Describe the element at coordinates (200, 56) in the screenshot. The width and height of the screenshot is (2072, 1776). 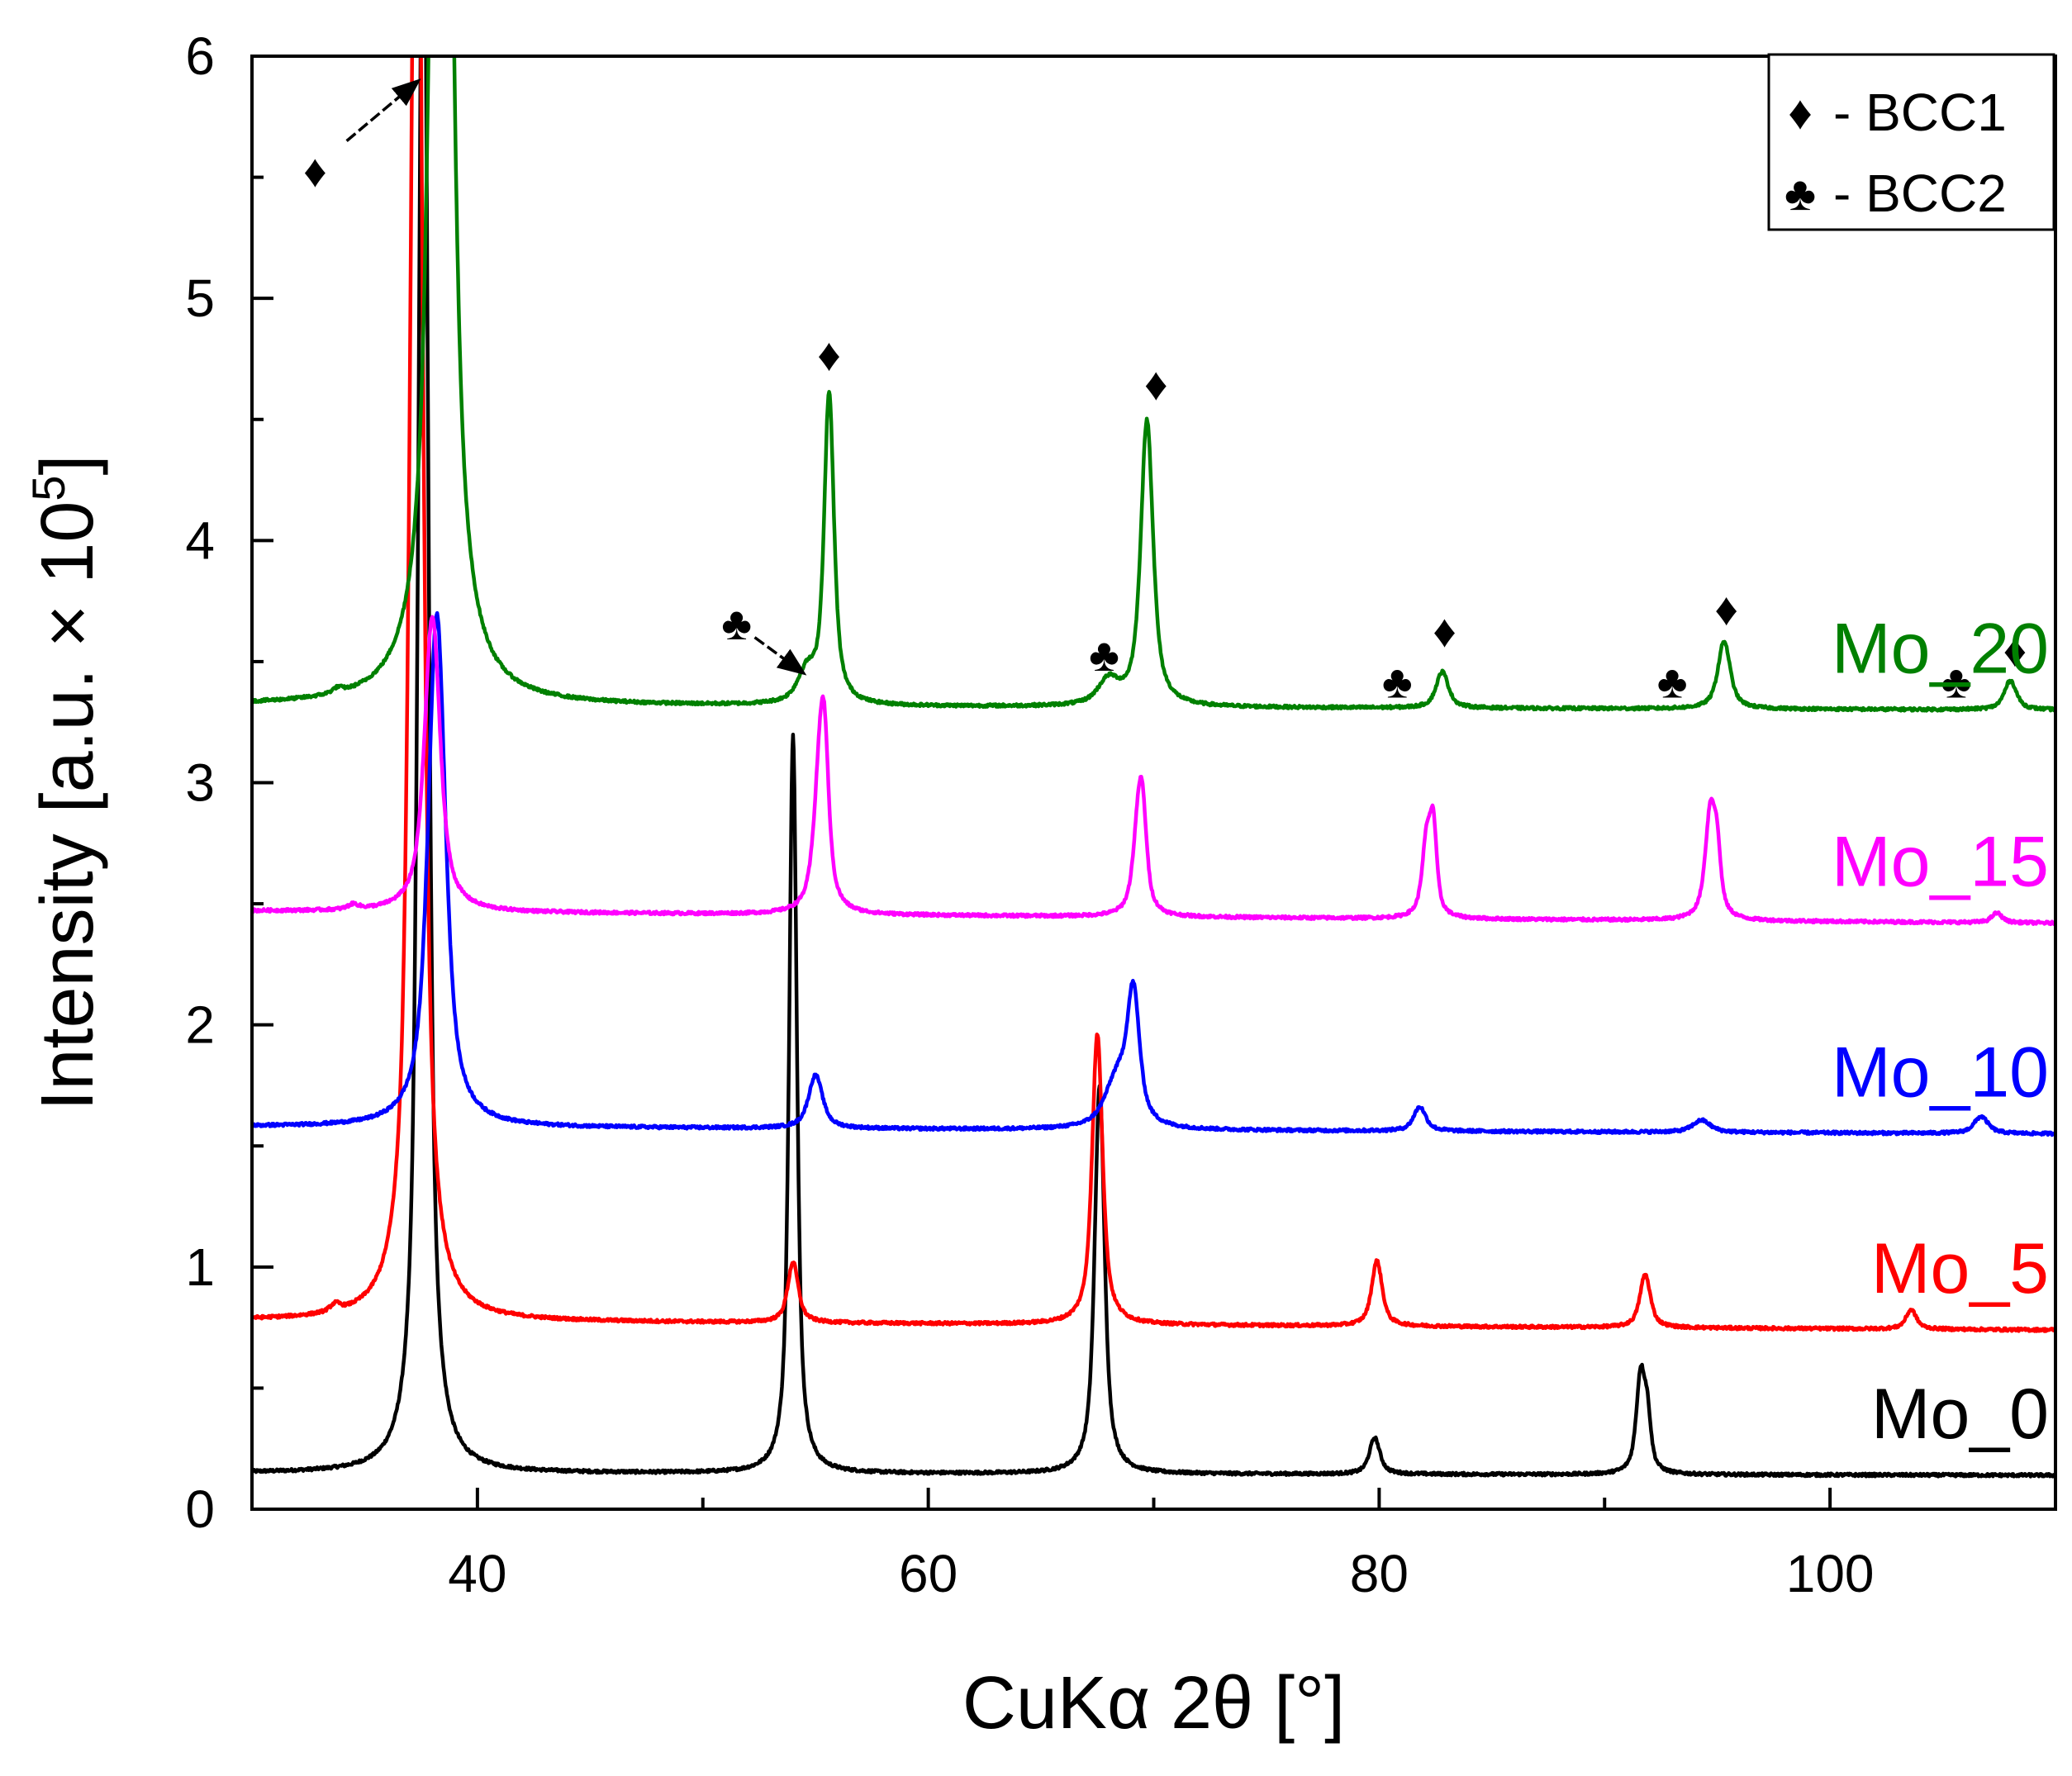
I see `y-tick-label: 6` at that location.